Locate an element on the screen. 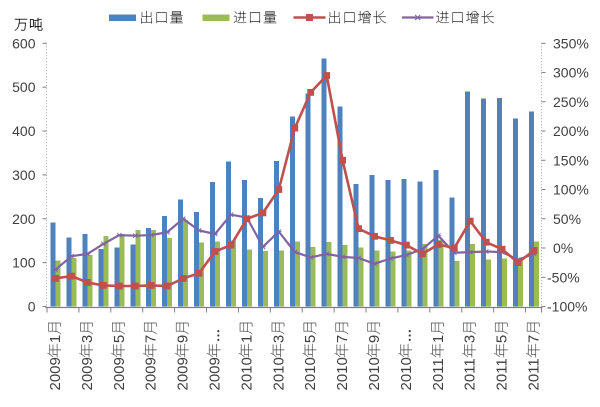  svg-text: 150% is located at coordinates (571, 160).